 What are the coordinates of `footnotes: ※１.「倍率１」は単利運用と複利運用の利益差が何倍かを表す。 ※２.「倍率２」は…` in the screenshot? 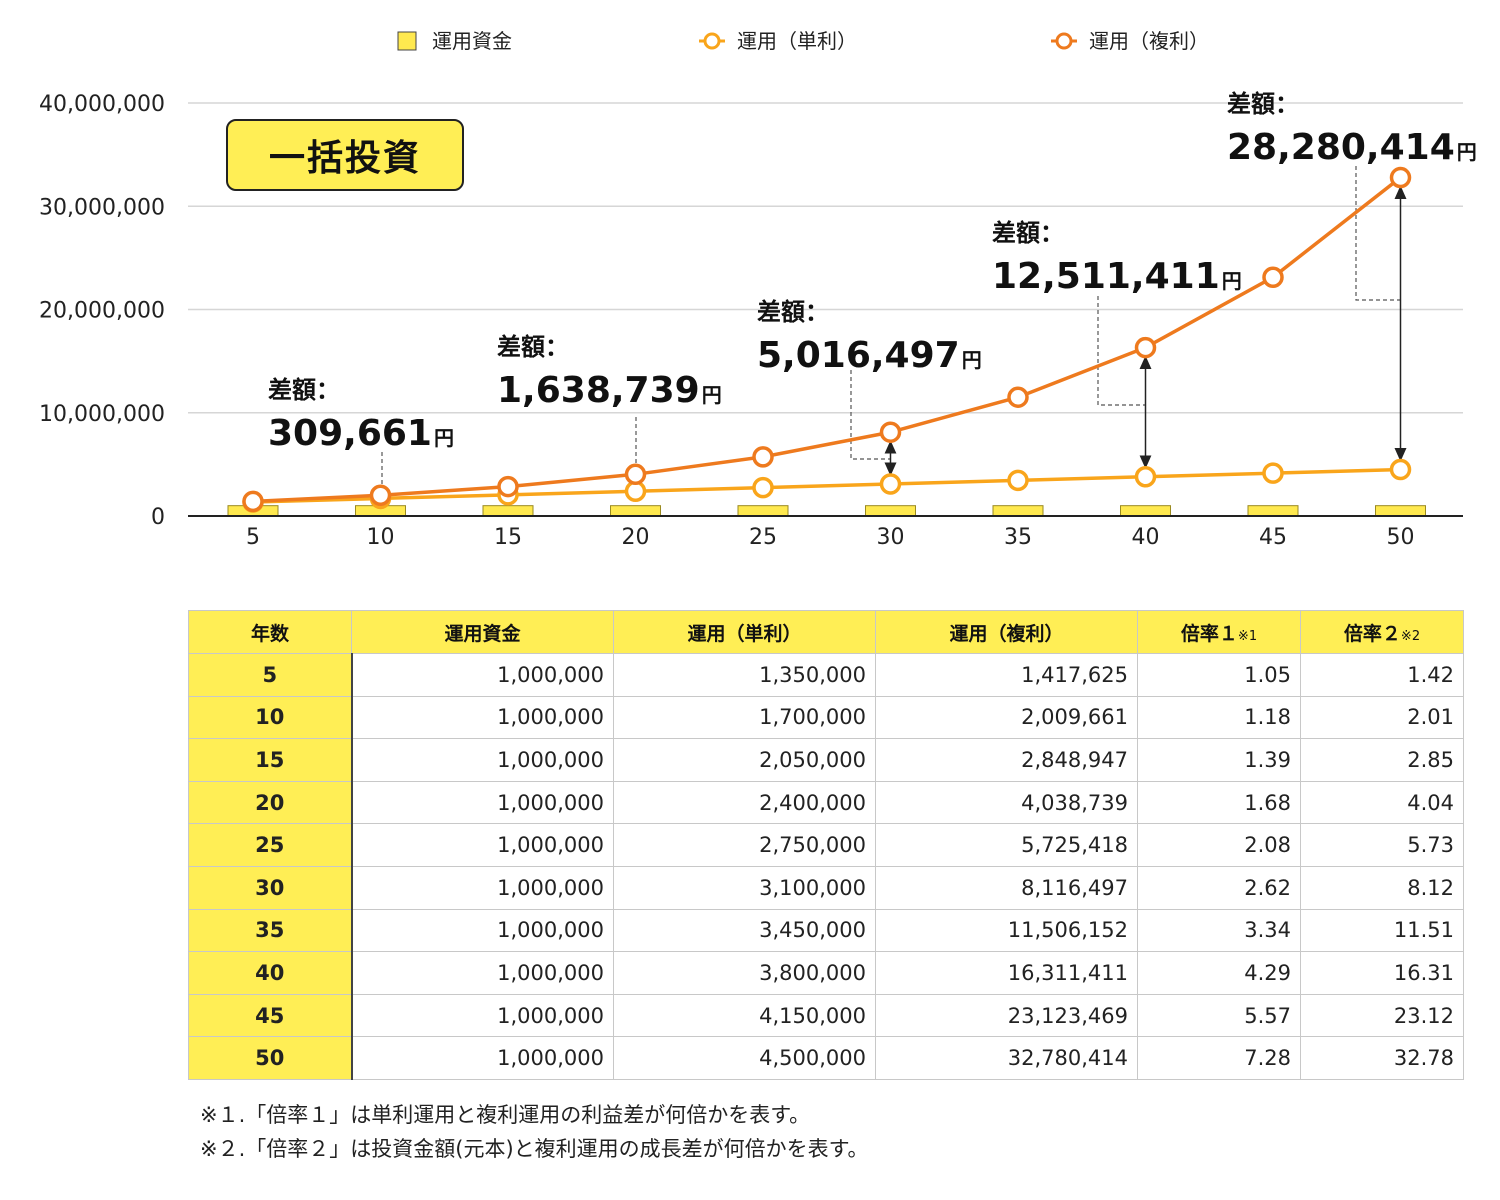 It's located at (534, 1132).